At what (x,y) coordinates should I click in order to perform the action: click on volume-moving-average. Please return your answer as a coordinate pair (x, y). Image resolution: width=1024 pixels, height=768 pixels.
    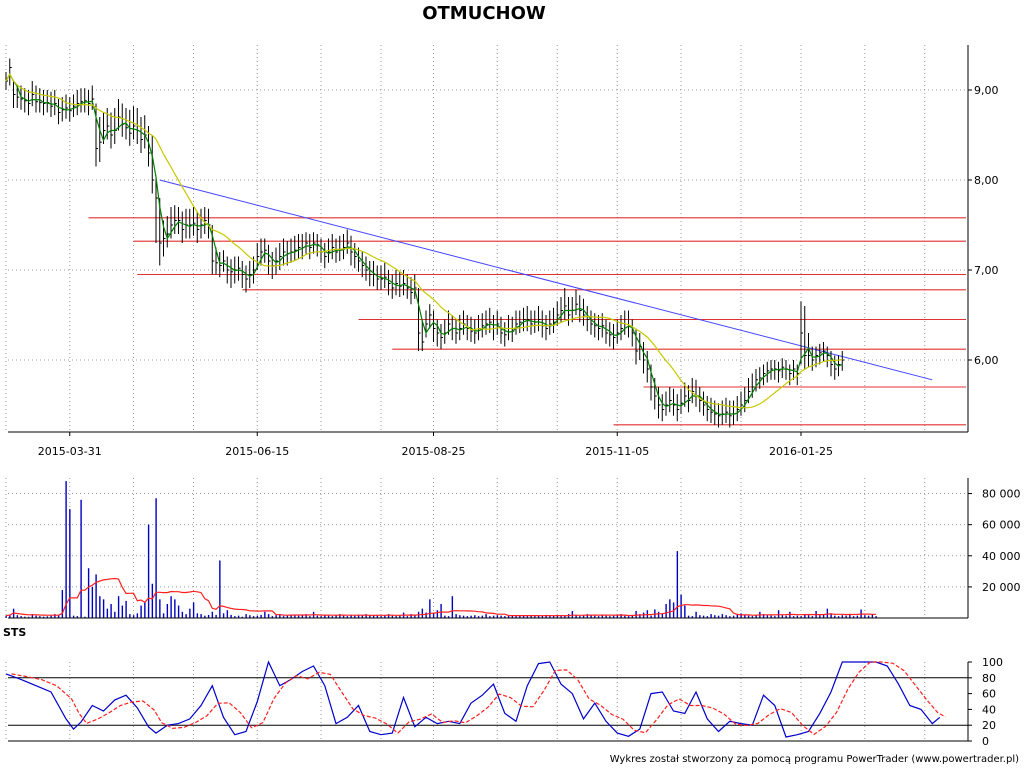
    Looking at the image, I should click on (440, 597).